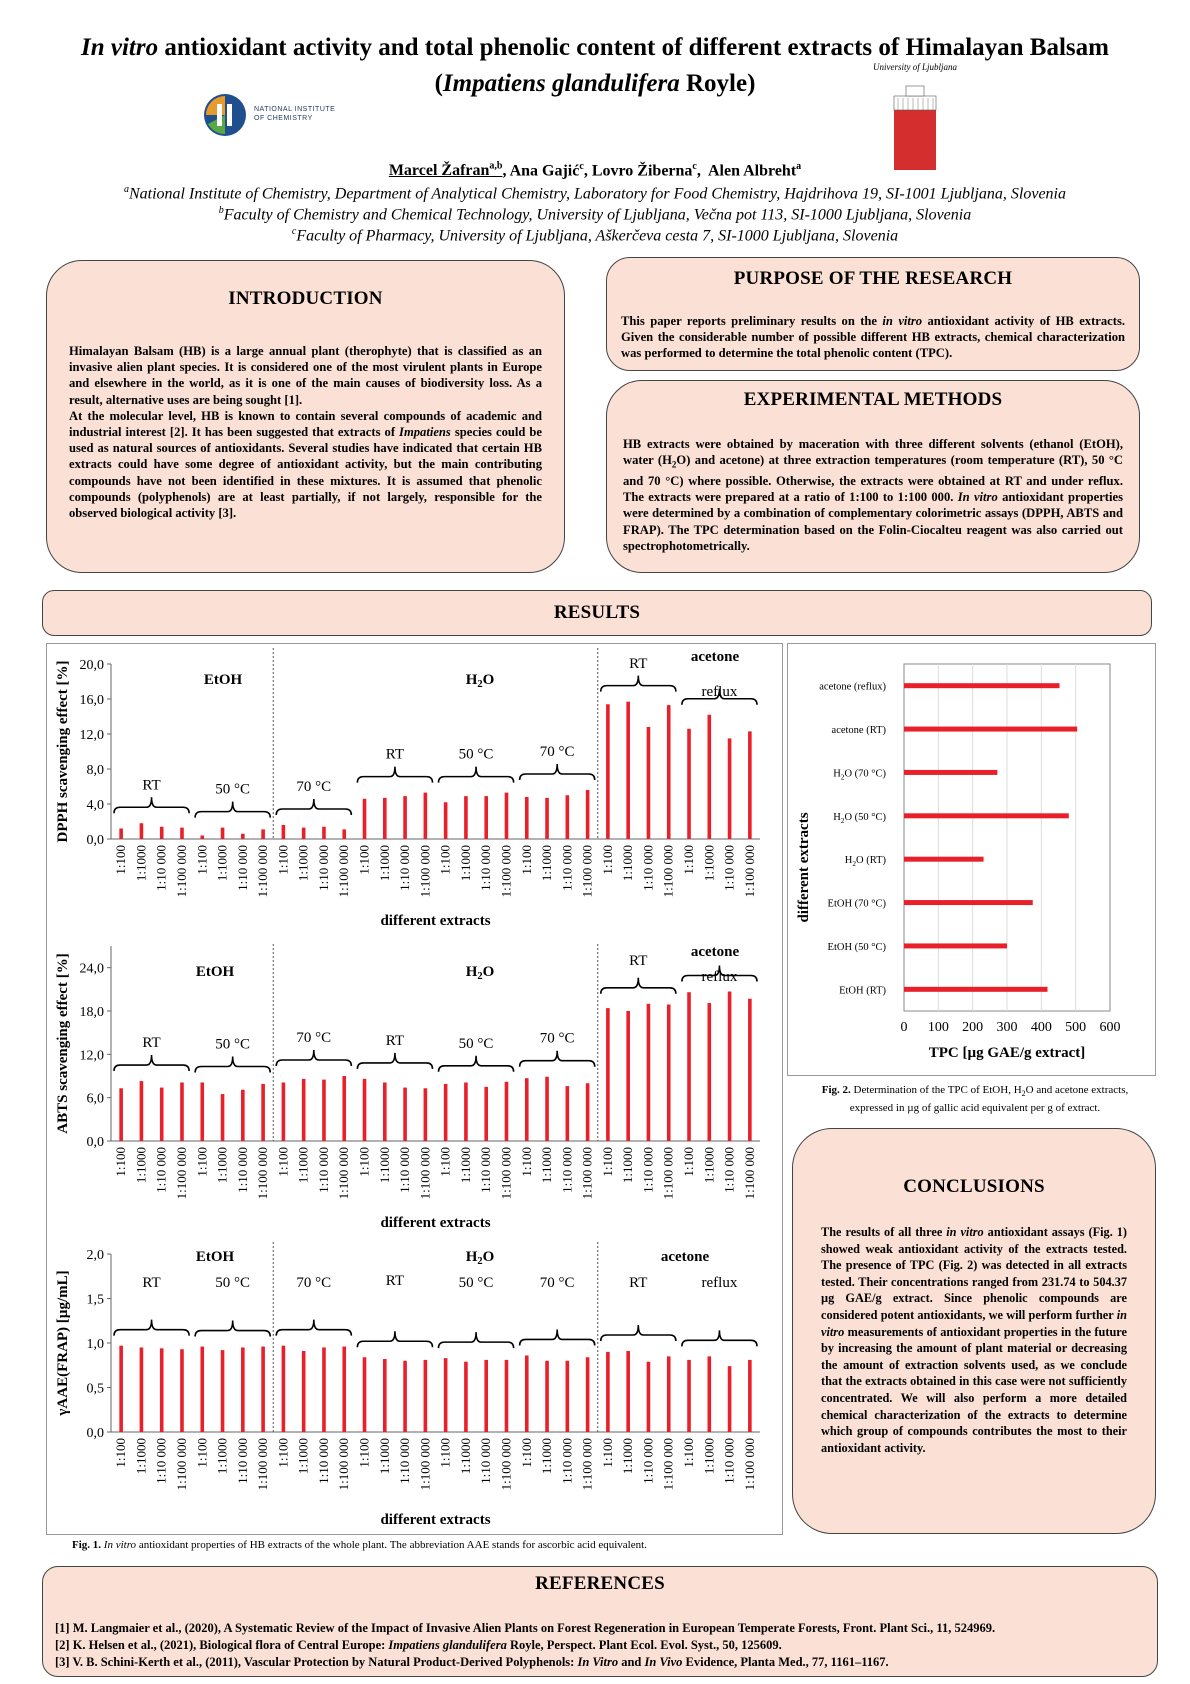 The height and width of the screenshot is (1684, 1190). Describe the element at coordinates (126, 189) in the screenshot. I see `affil-a-sup: a` at that location.